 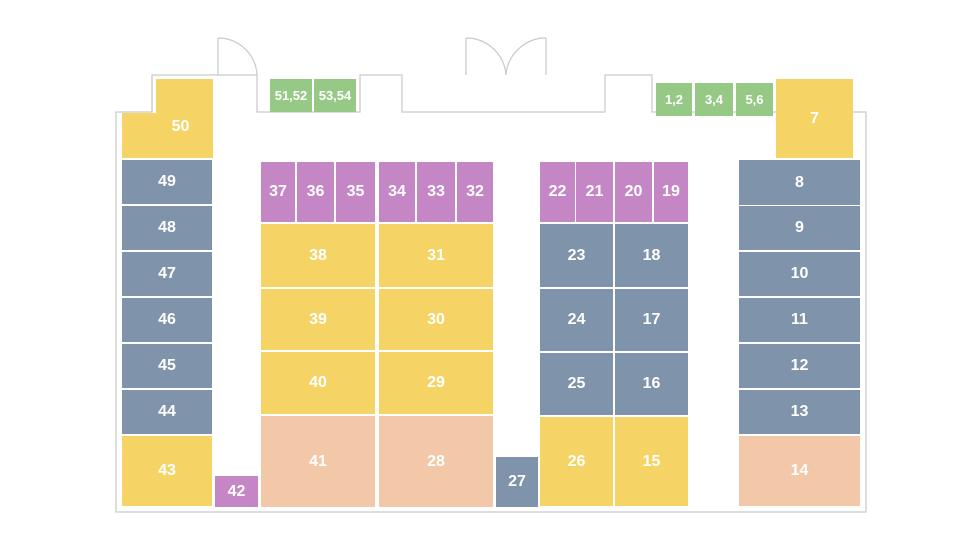 I want to click on booth-31: 31, so click(x=436, y=255).